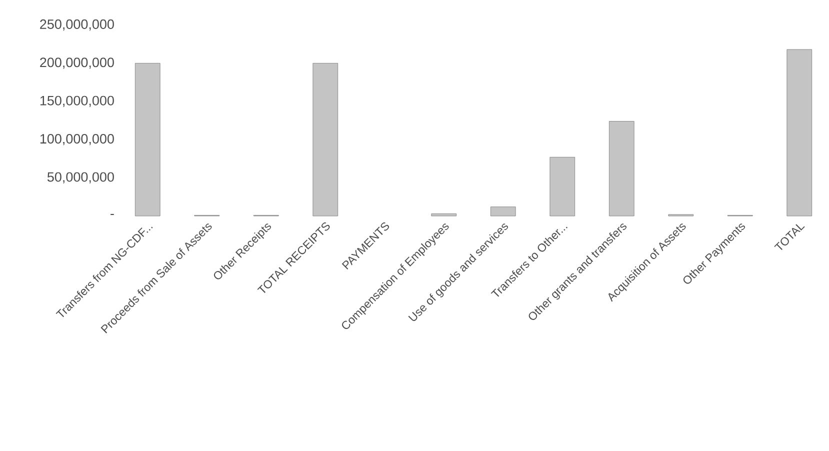 This screenshot has width=829, height=451. I want to click on y-tick-label: 50,000,000, so click(80, 178).